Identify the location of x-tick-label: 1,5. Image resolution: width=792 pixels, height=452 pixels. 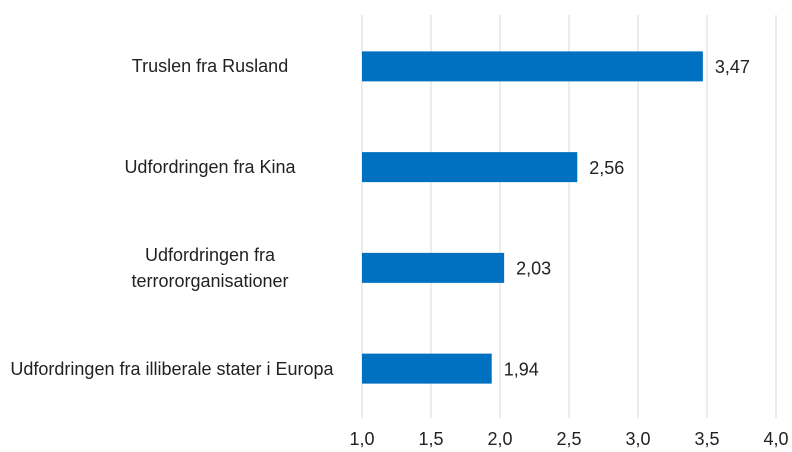
(430, 439).